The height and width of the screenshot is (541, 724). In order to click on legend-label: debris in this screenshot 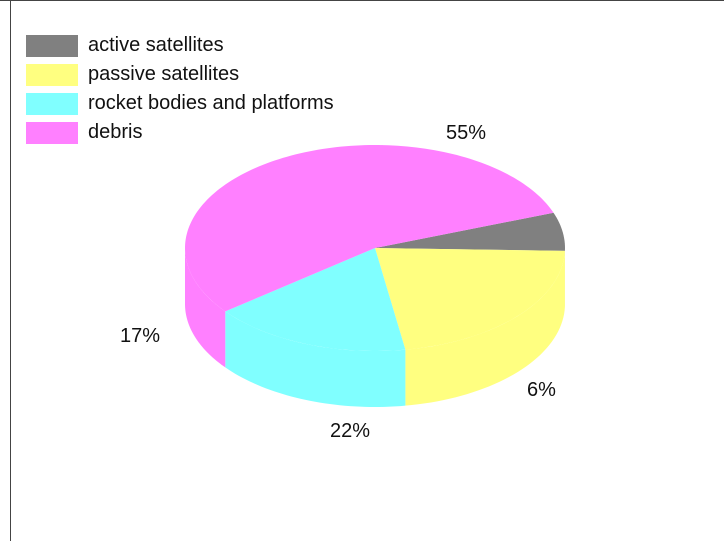, I will do `click(115, 132)`.